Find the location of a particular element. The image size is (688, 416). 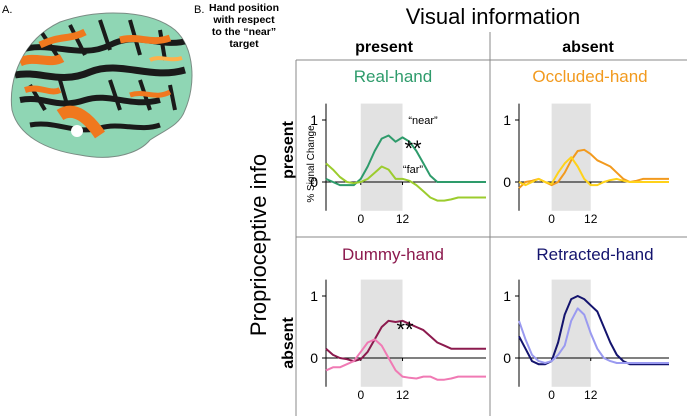

chart-retracted-hand: Retracted-hand 0 1 0 12 is located at coordinates (586, 323).